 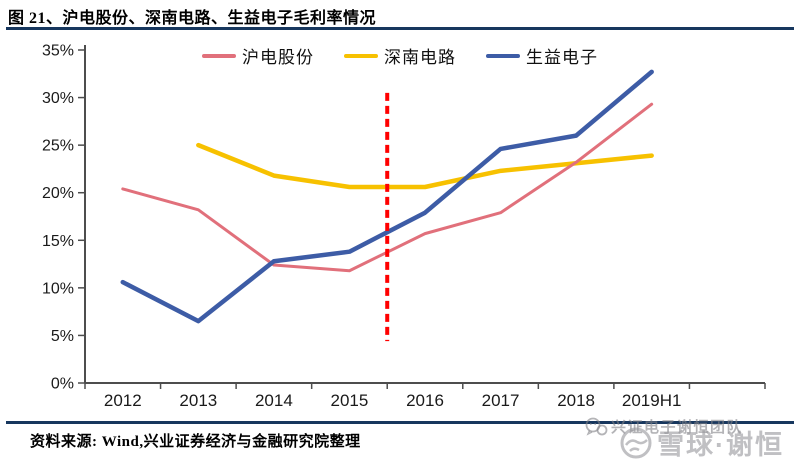 I want to click on y-tick-label: 15%, so click(x=58, y=241).